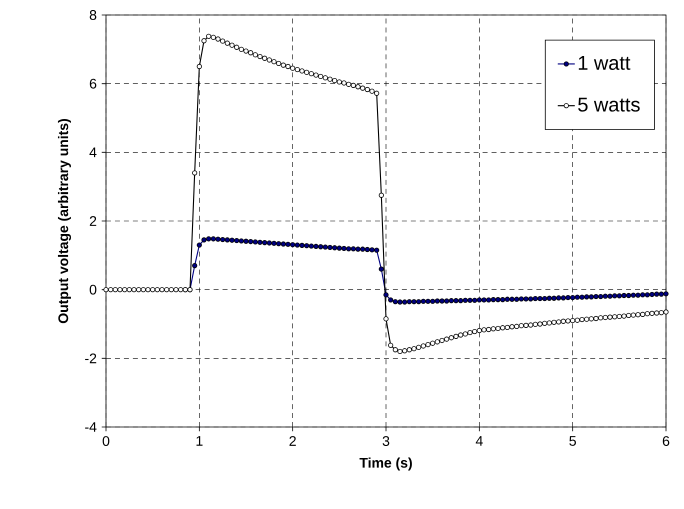 The width and height of the screenshot is (684, 509). Describe the element at coordinates (90, 358) in the screenshot. I see `y-tick-label: -2` at that location.